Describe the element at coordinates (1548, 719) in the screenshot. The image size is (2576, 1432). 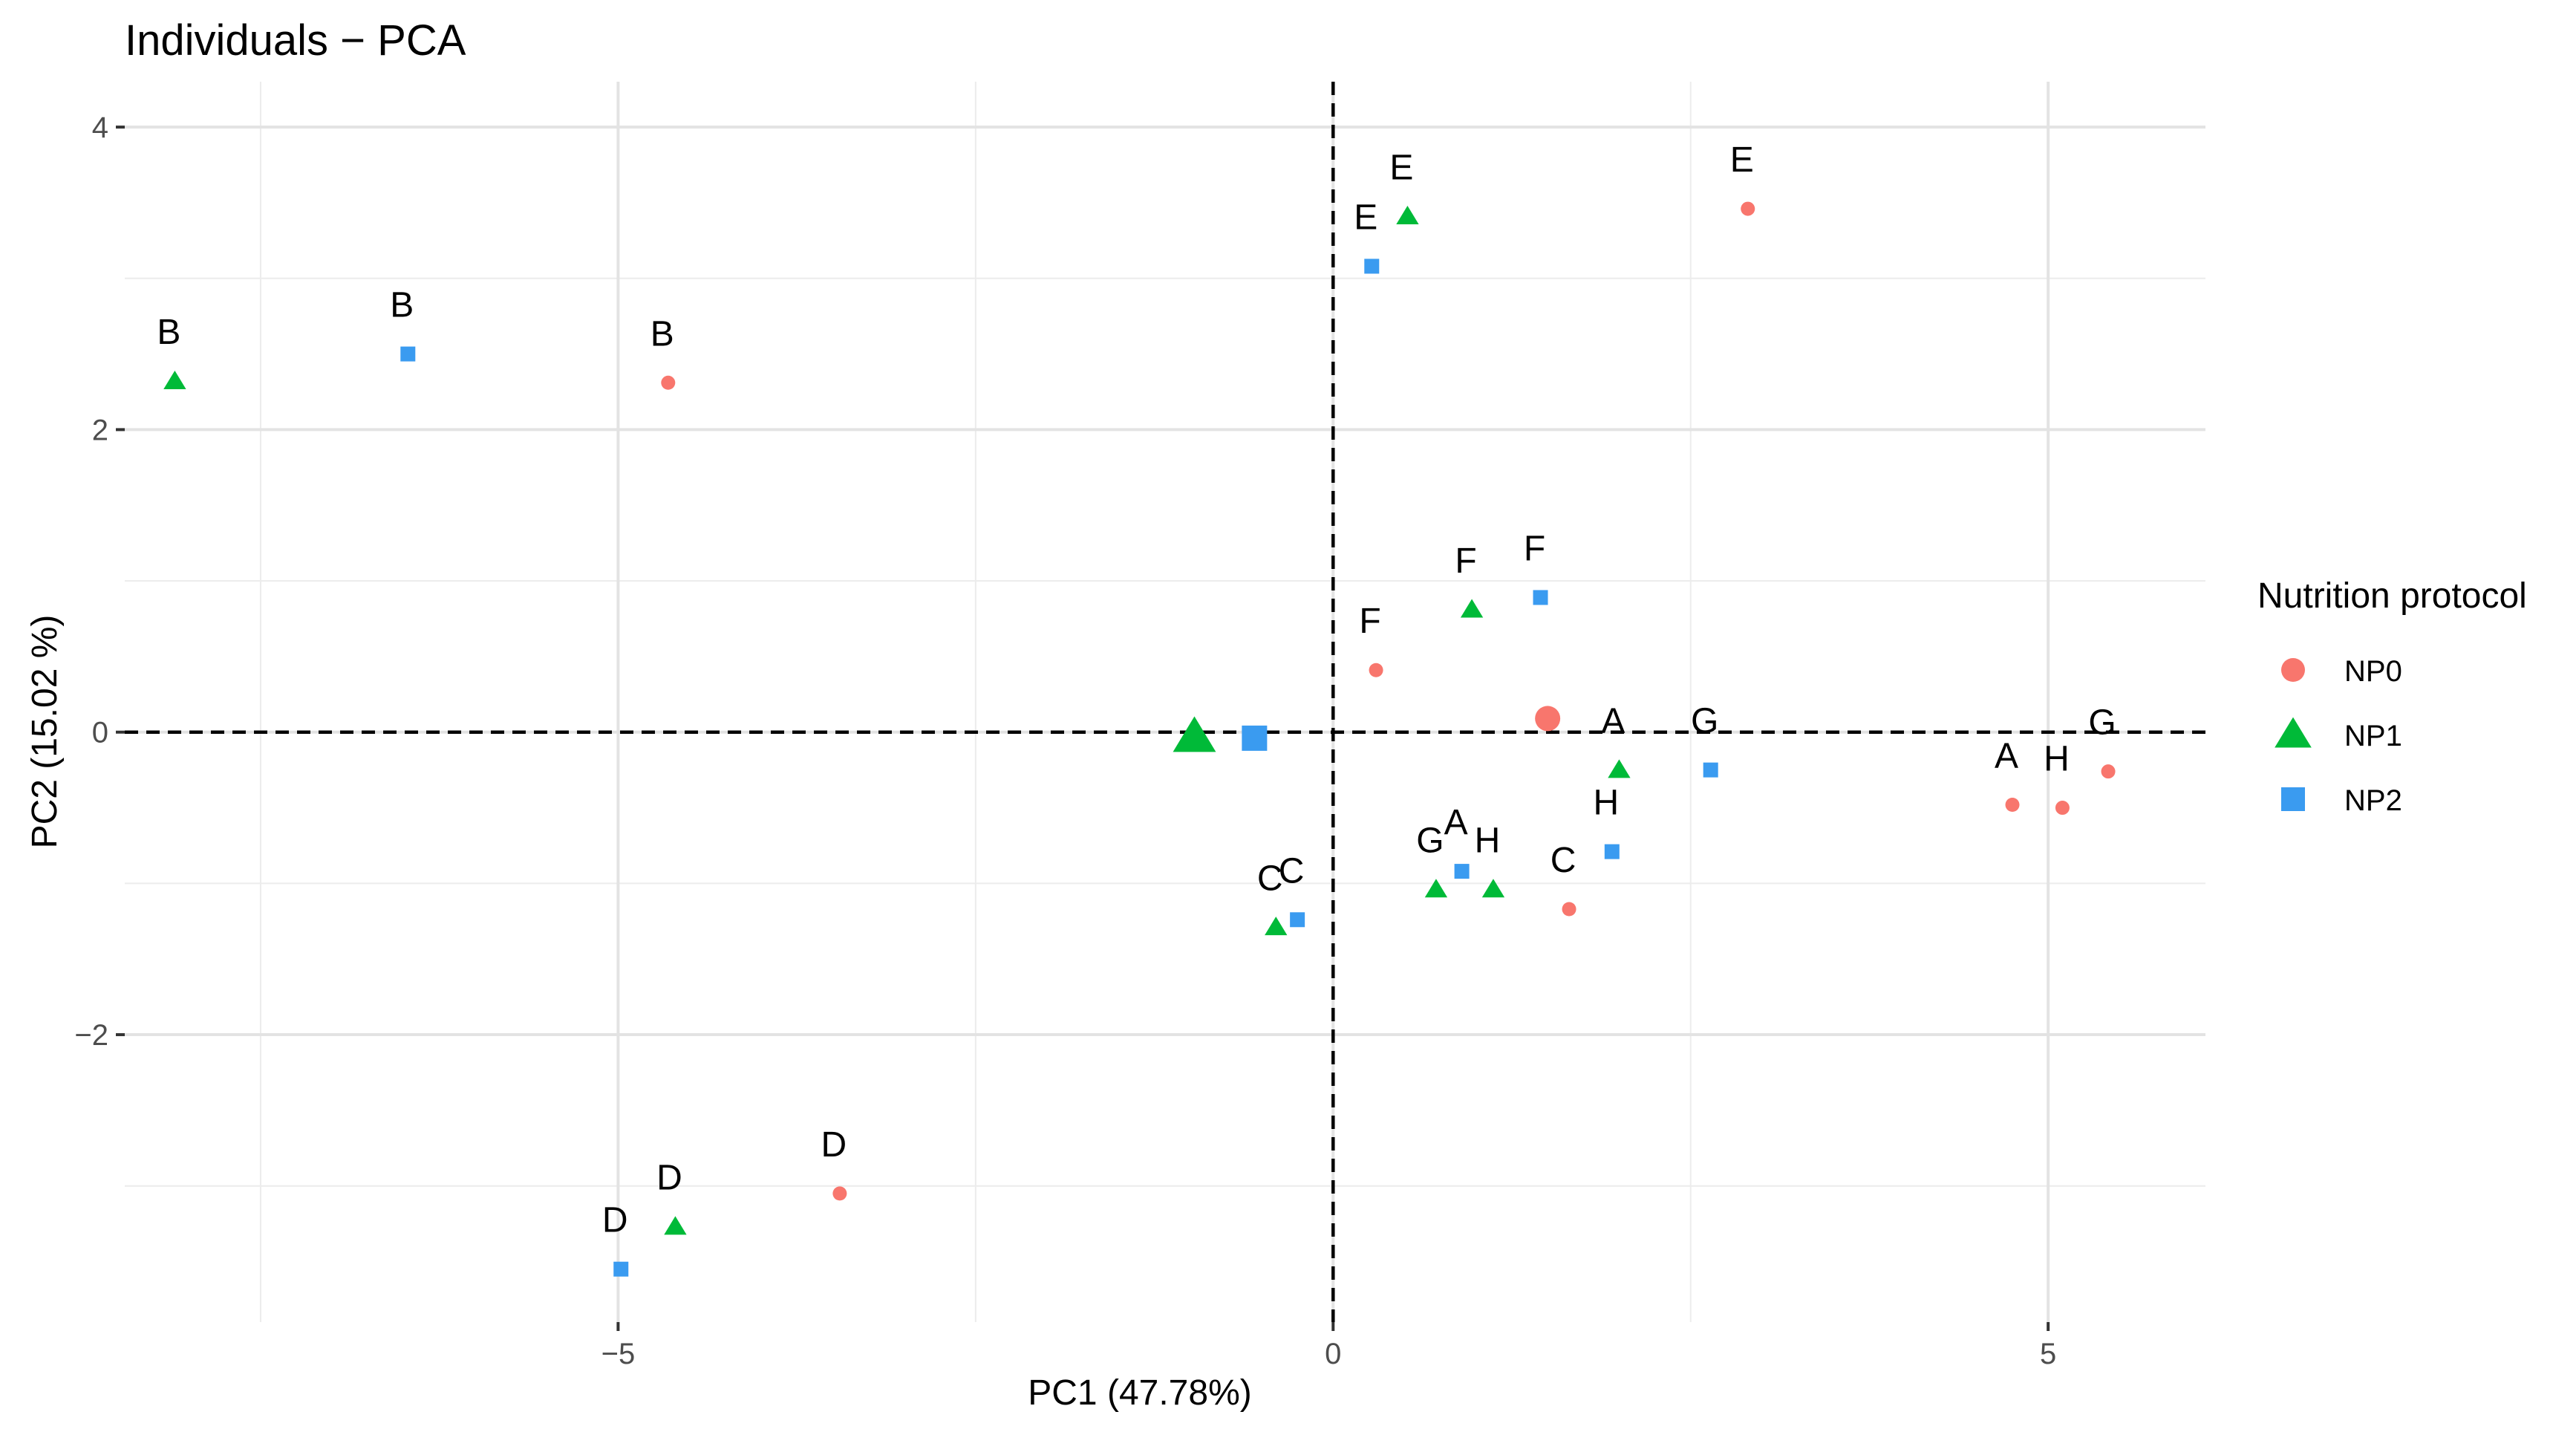
I see `np0-centroid` at that location.